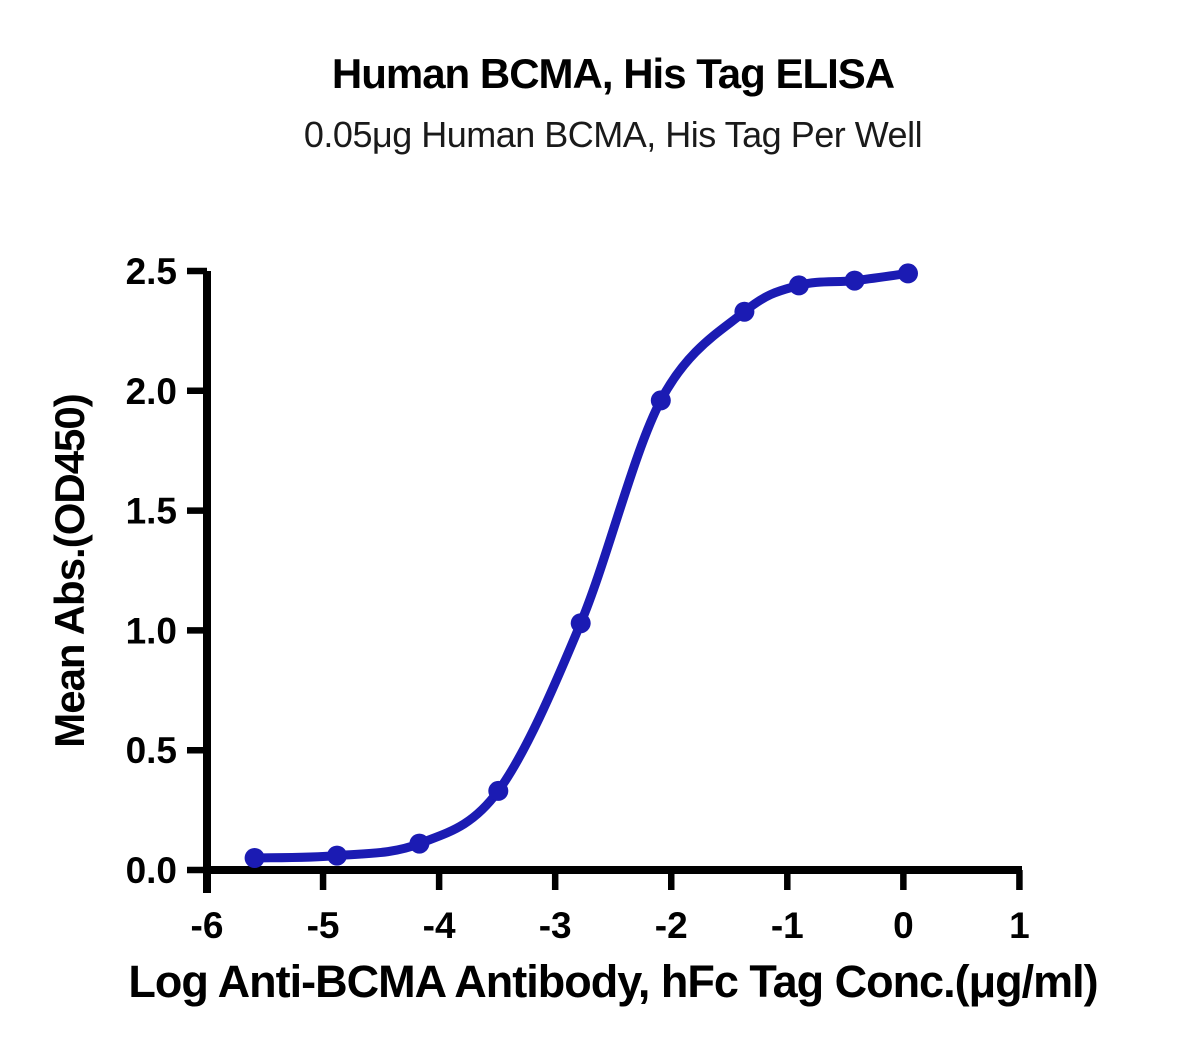 Image resolution: width=1188 pixels, height=1056 pixels. Describe the element at coordinates (151, 870) in the screenshot. I see `y-tick-label: 0.0` at that location.